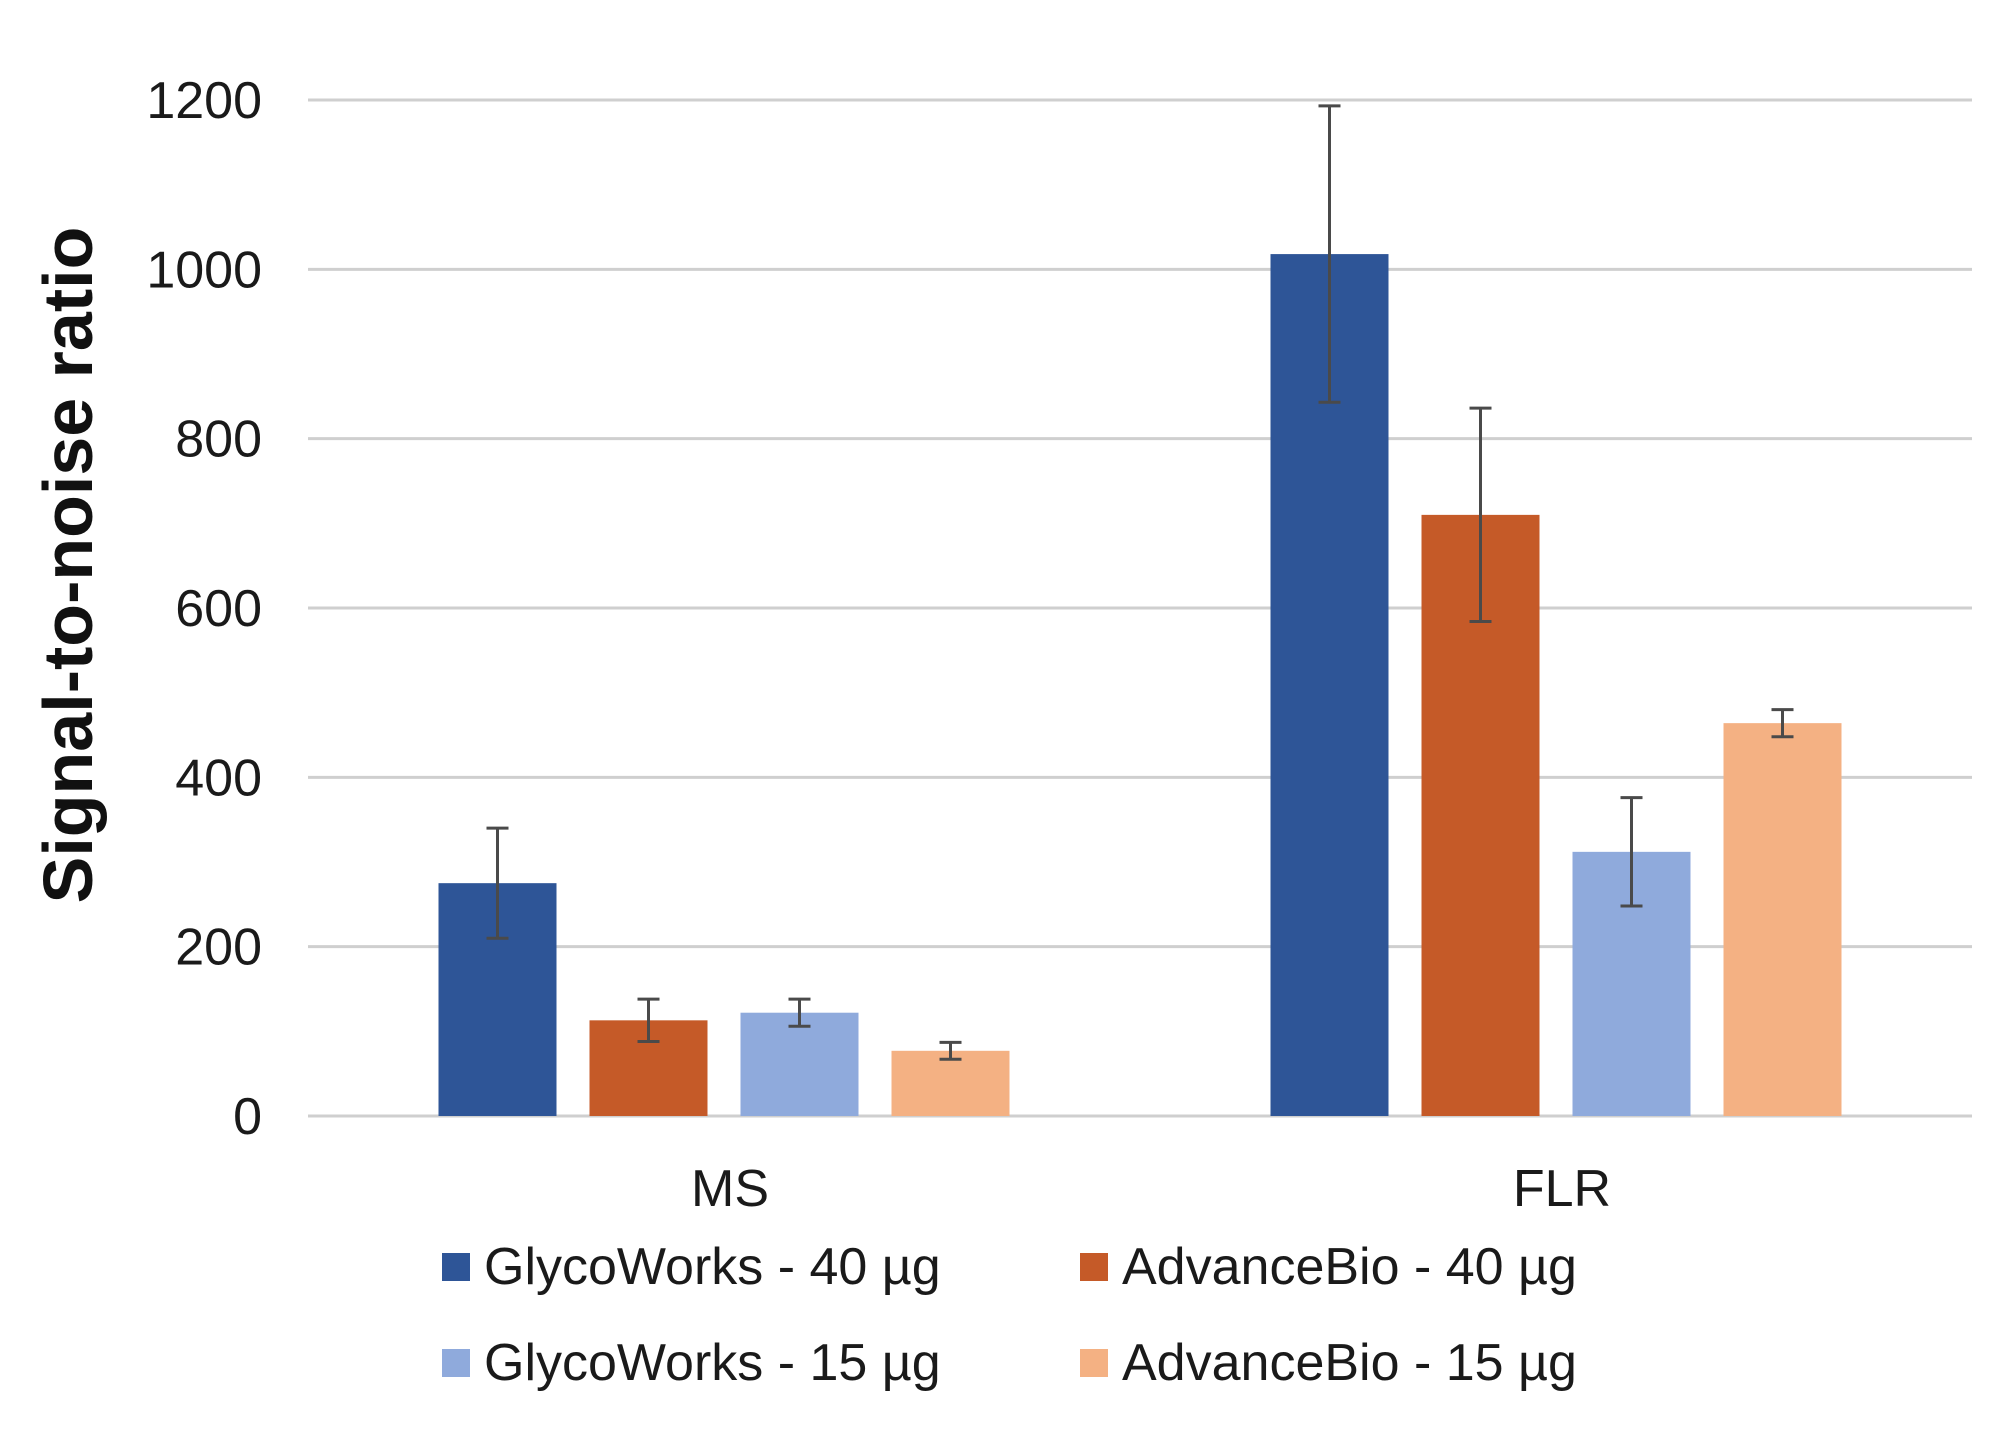  I want to click on legend-item-2: GlycoWorks - 15 µg, so click(691, 1363).